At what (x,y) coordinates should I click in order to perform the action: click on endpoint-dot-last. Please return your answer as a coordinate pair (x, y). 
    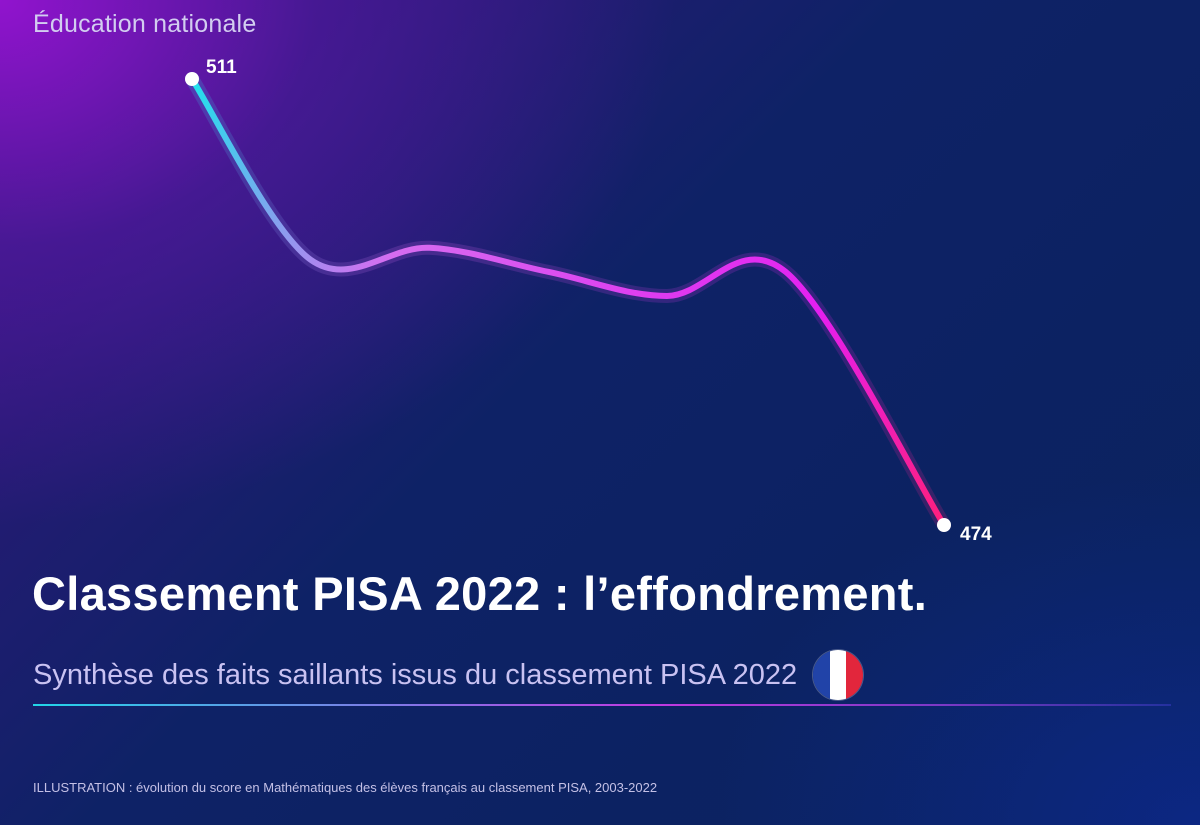
    Looking at the image, I should click on (944, 525).